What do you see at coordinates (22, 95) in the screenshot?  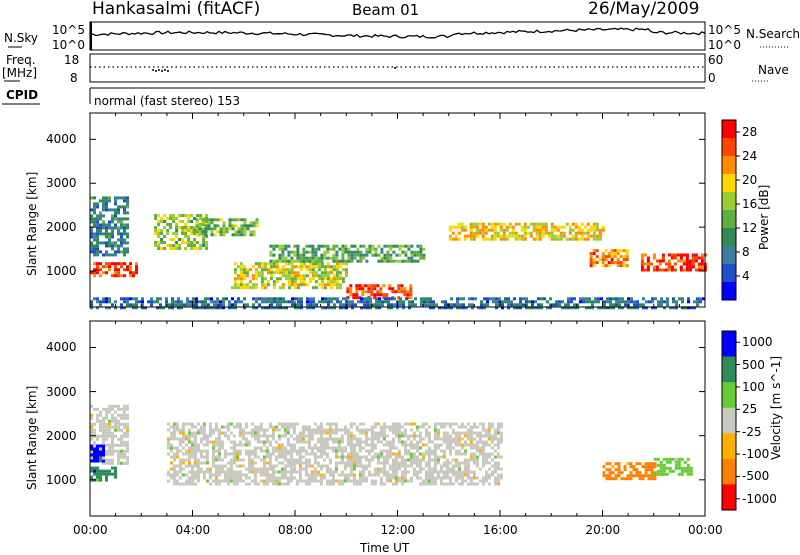 I see `cpid-label: CPID` at bounding box center [22, 95].